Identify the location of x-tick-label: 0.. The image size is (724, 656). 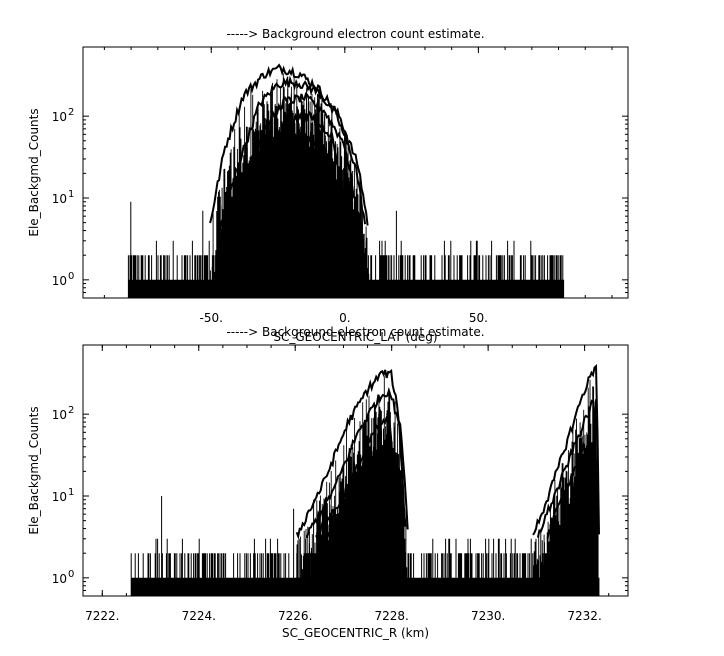
(344, 318).